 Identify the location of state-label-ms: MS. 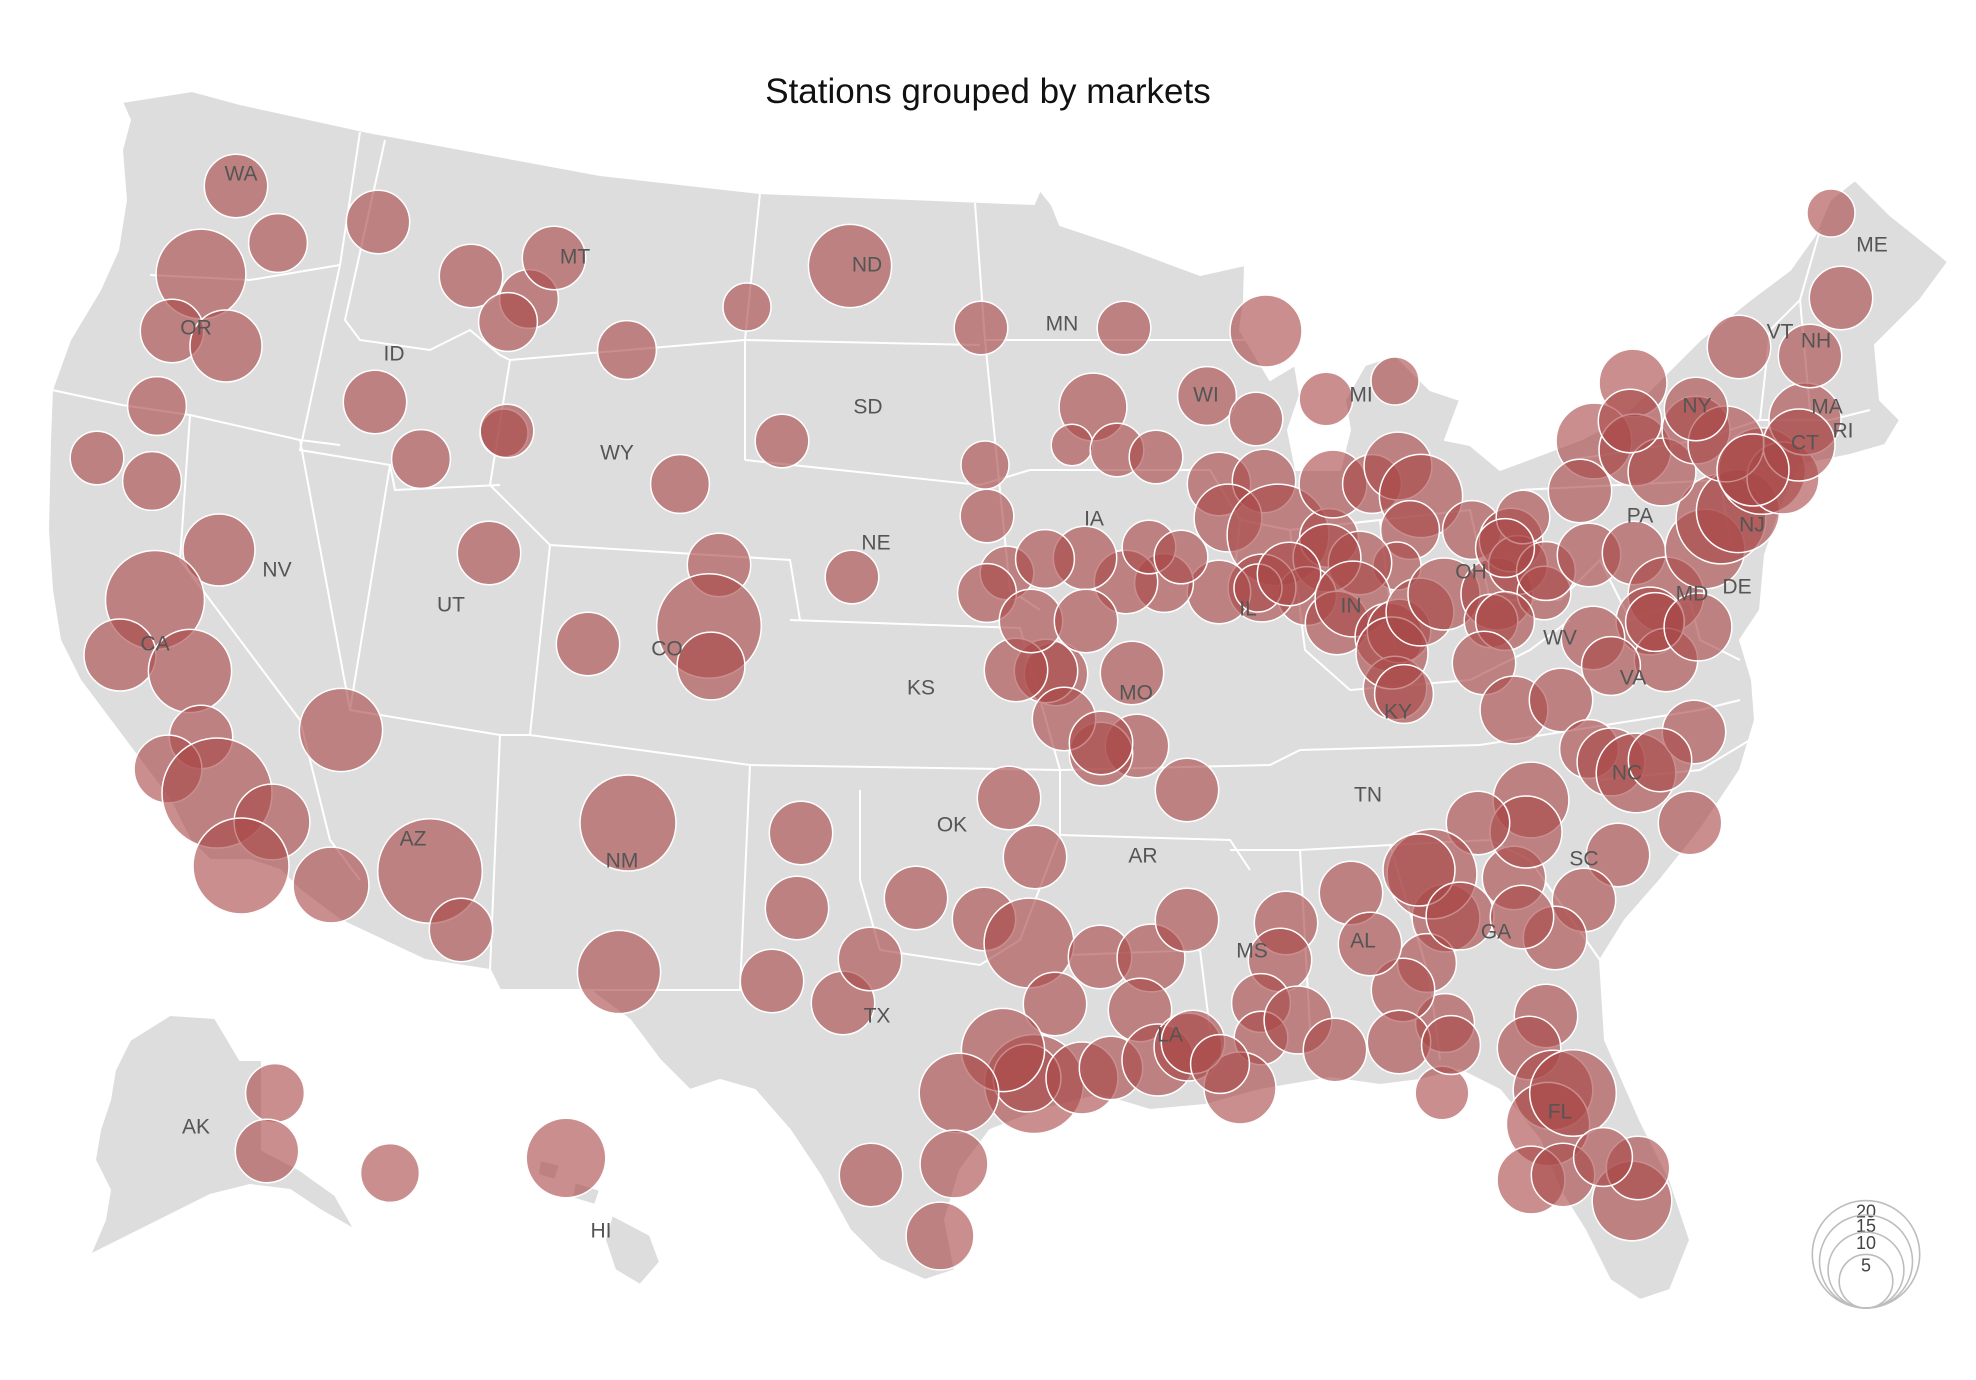
(1252, 951).